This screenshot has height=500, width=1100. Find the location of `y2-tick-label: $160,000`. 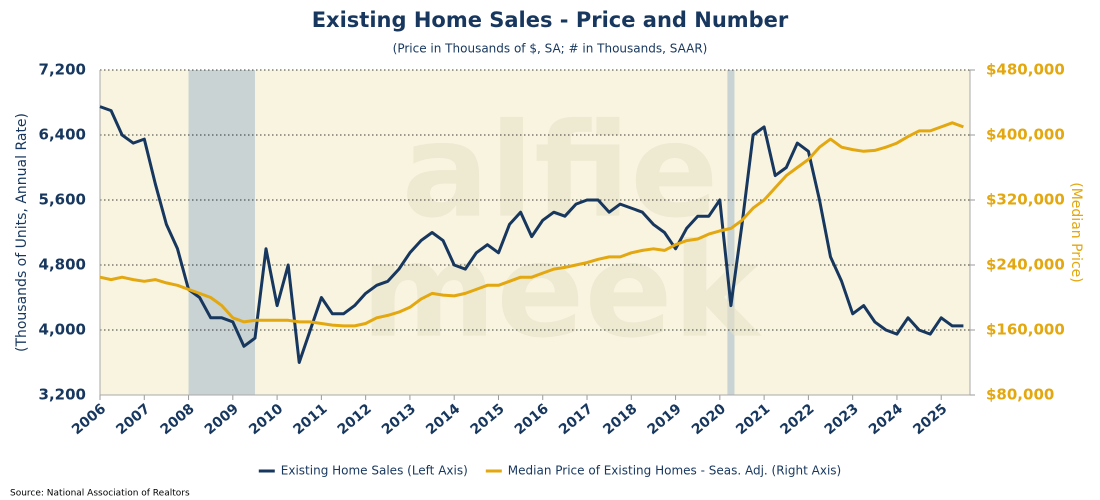

y2-tick-label: $160,000 is located at coordinates (1025, 330).